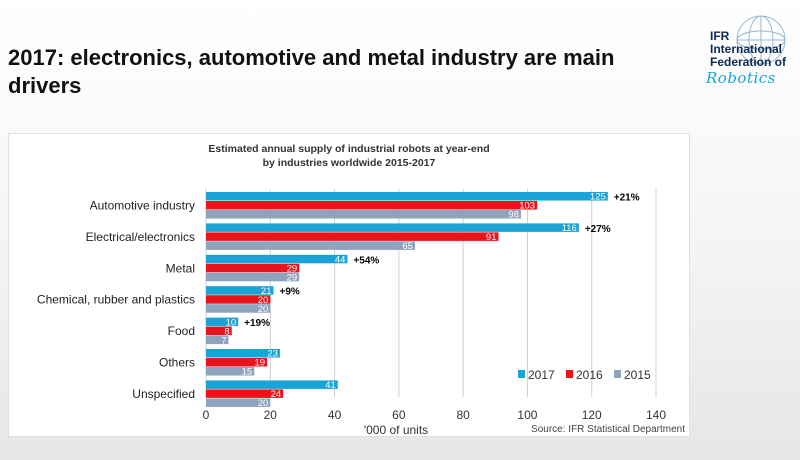  Describe the element at coordinates (259, 363) in the screenshot. I see `bar-value-label: 19` at that location.